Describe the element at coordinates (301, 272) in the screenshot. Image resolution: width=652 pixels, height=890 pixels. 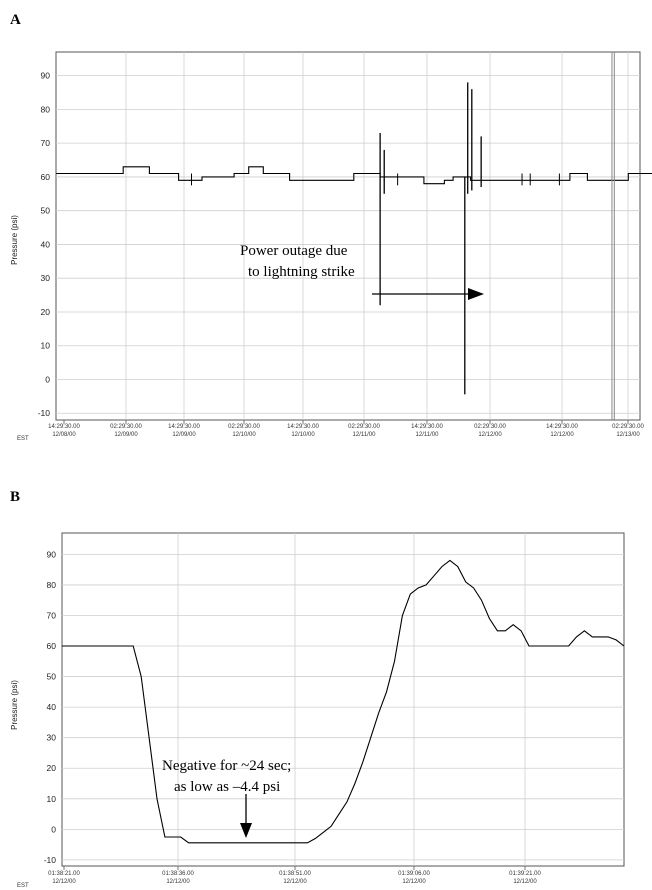
I see `panel-a-annotation-line-2: to lightning strike` at that location.